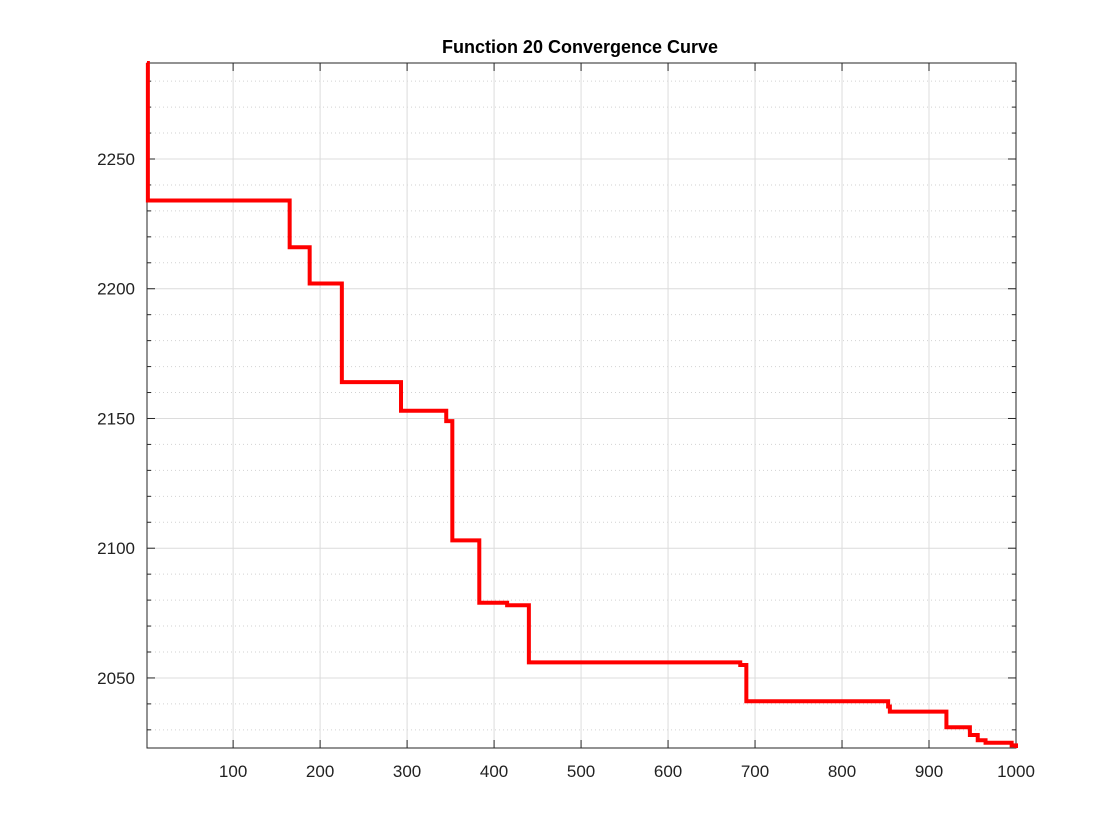  Describe the element at coordinates (929, 771) in the screenshot. I see `x-tick-label: 900` at that location.